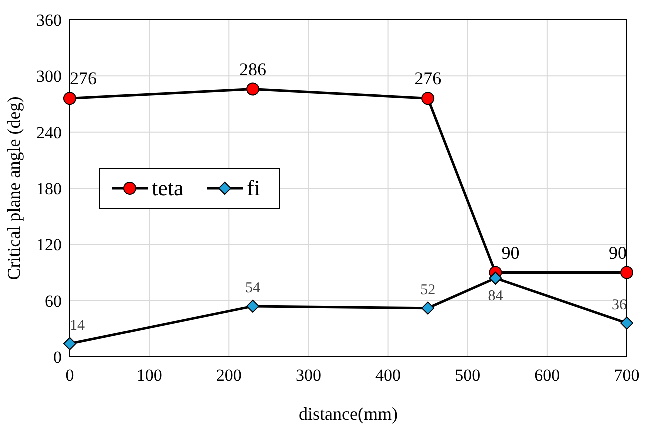  I want to click on legend-label: teta, so click(168, 188).